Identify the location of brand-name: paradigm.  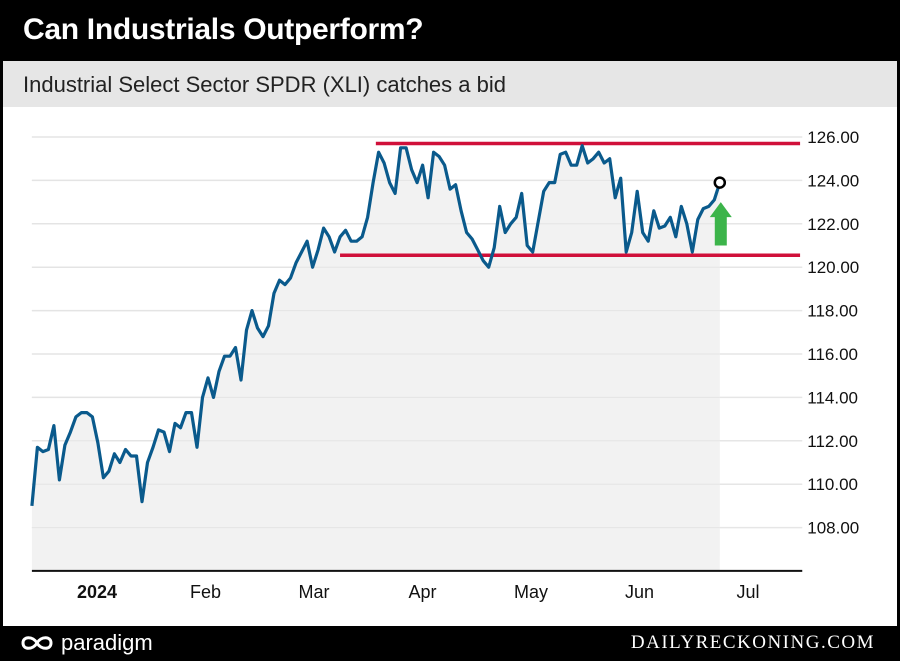
(107, 642).